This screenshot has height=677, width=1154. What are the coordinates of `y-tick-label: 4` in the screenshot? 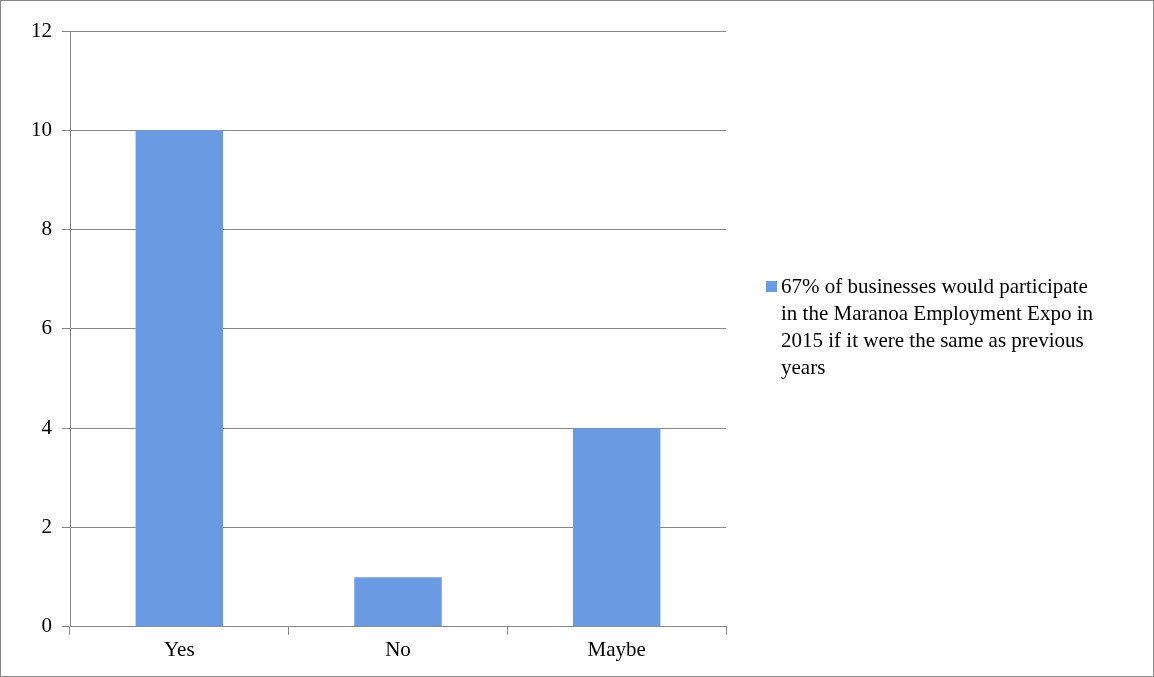 It's located at (47, 426).